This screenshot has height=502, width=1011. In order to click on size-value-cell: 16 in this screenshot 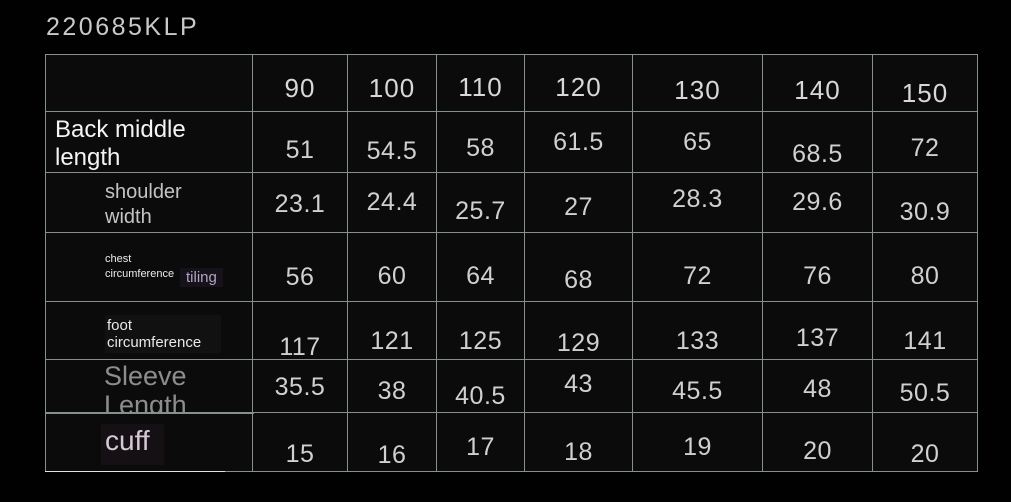, I will do `click(392, 442)`.